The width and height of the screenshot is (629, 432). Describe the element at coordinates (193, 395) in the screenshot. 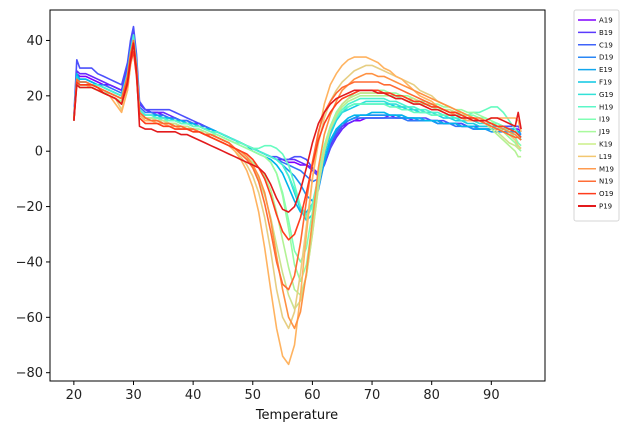

I see `x-tick-label: 40` at that location.